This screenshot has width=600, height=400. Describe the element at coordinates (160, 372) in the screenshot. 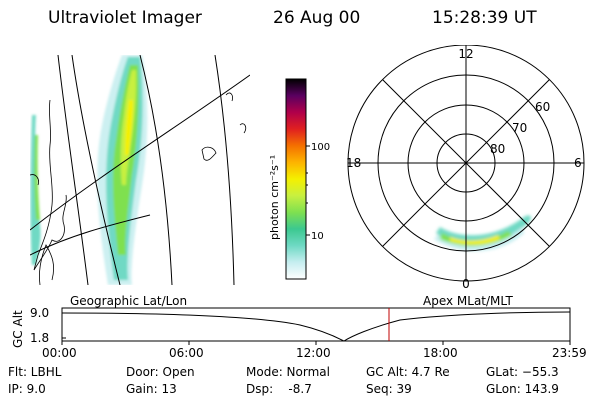

I see `status-door: Door: Open` at that location.